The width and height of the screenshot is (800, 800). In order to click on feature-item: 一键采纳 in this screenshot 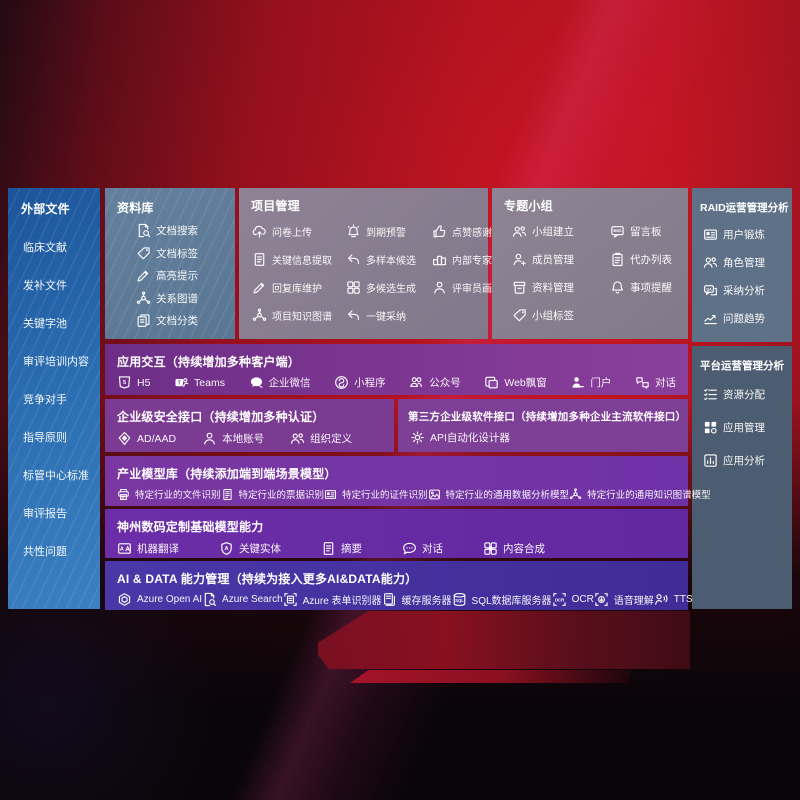, I will do `click(389, 315)`.